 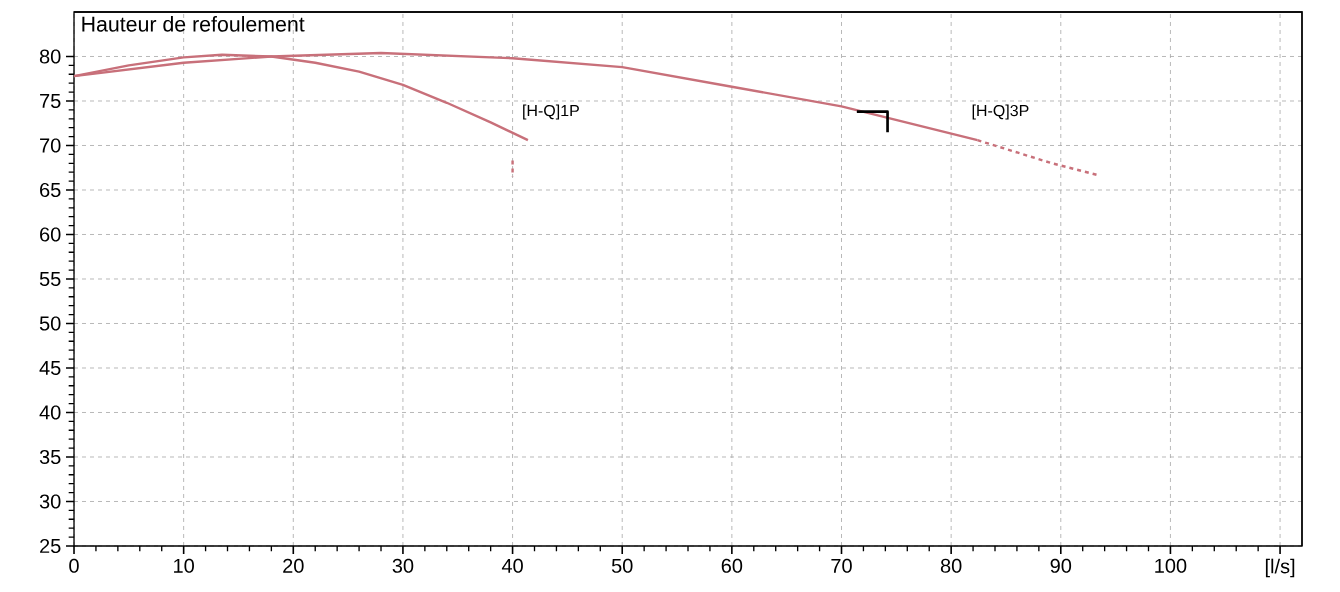 What do you see at coordinates (50, 145) in the screenshot?
I see `y-tick-label: 70` at bounding box center [50, 145].